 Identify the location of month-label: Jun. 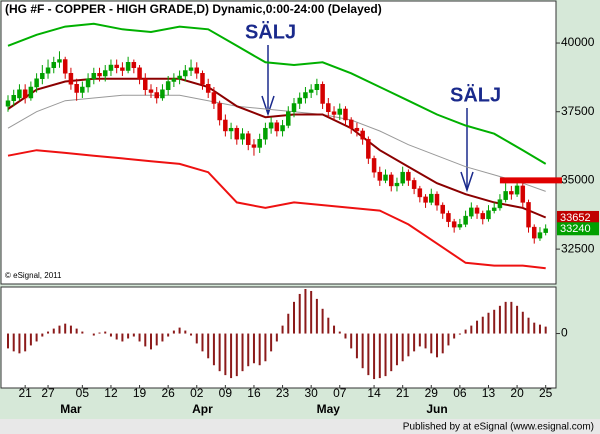
(436, 409).